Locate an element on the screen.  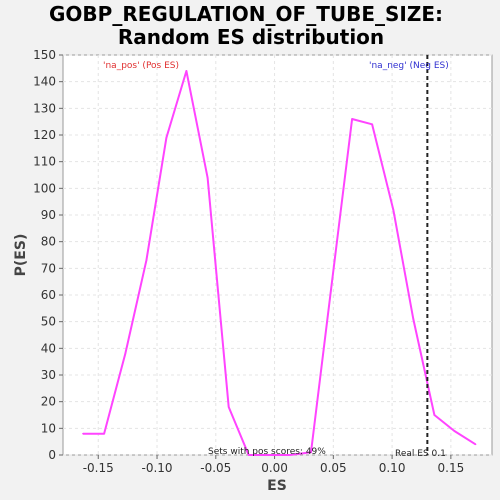
y-tick-label: 130 is located at coordinates (44, 108).